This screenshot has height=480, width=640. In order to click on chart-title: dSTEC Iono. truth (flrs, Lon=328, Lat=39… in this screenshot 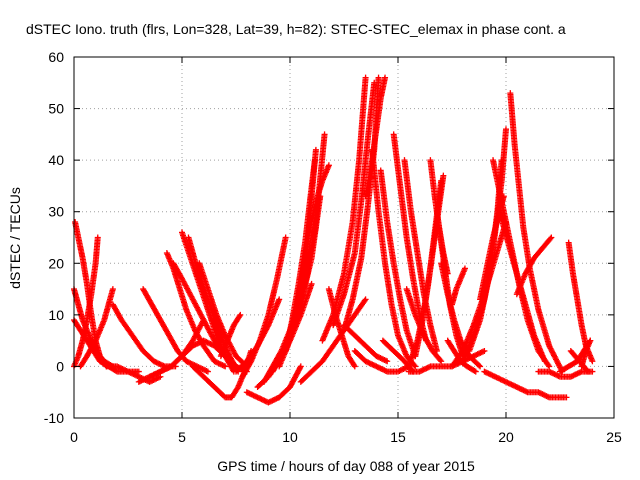, I will do `click(296, 29)`.